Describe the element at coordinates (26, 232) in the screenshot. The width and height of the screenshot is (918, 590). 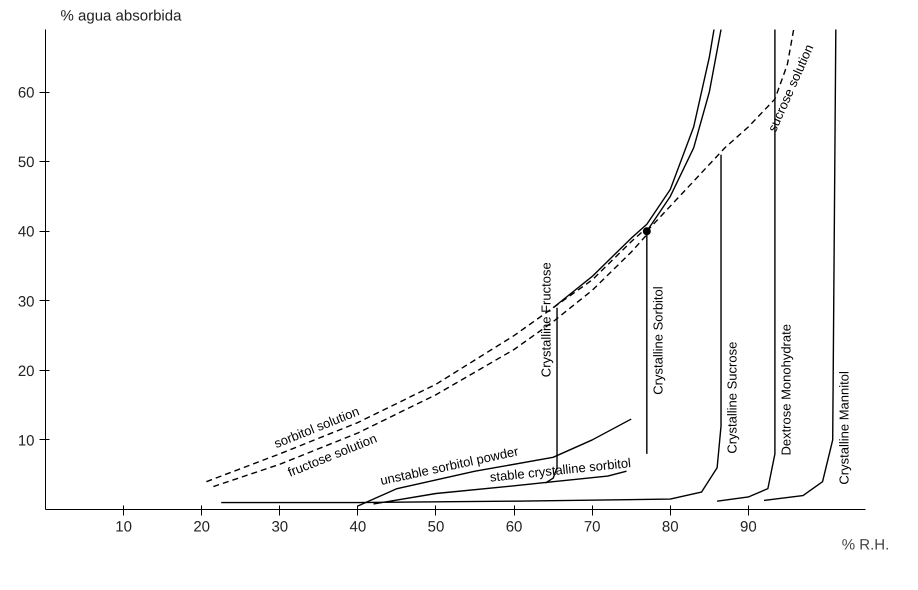
I see `y-tick-label: 40` at that location.